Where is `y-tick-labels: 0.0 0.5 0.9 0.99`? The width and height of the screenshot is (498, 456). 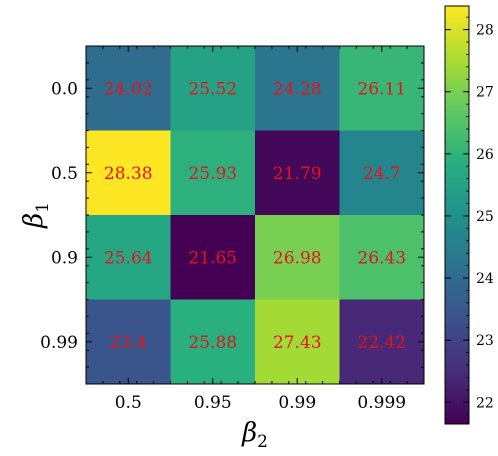 y-tick-labels: 0.0 0.5 0.9 0.99 is located at coordinates (59, 216).